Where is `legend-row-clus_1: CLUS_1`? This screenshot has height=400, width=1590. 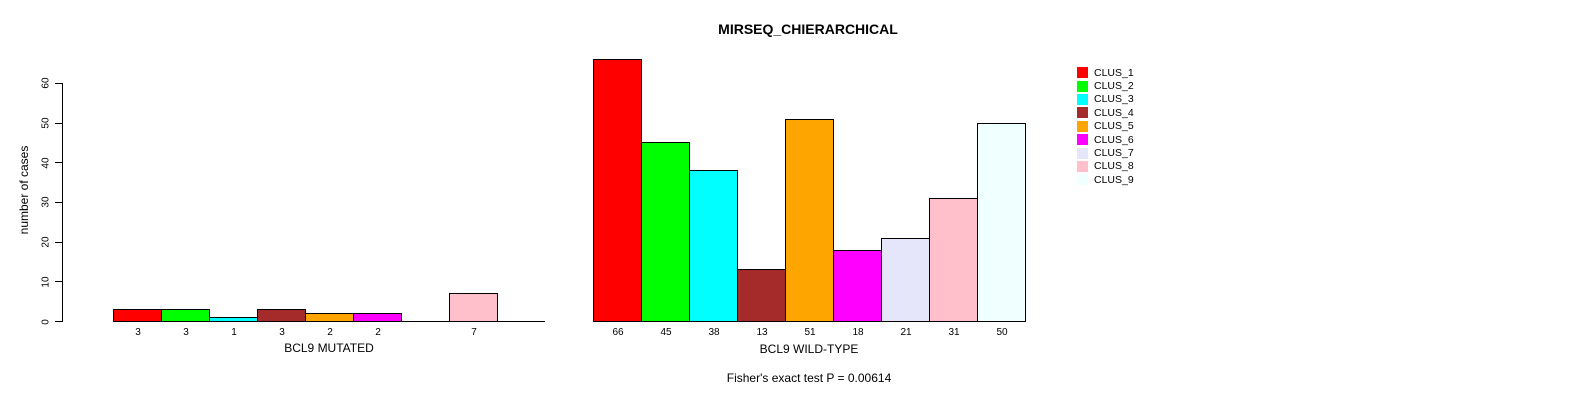 legend-row-clus_1: CLUS_1 is located at coordinates (1105, 72).